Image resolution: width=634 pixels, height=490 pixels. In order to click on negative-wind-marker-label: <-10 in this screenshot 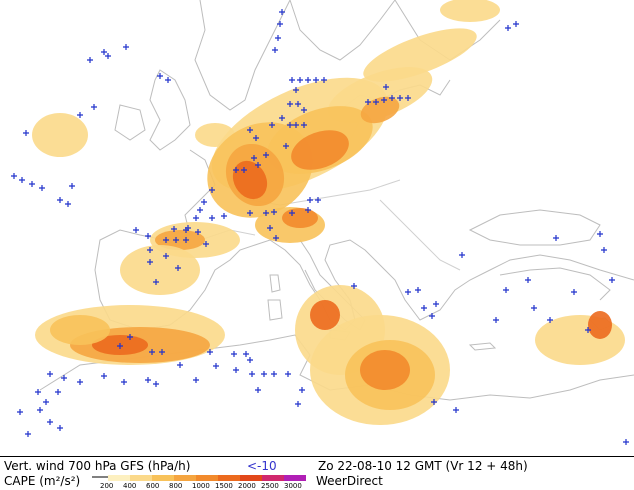, I will do `click(262, 466)`.